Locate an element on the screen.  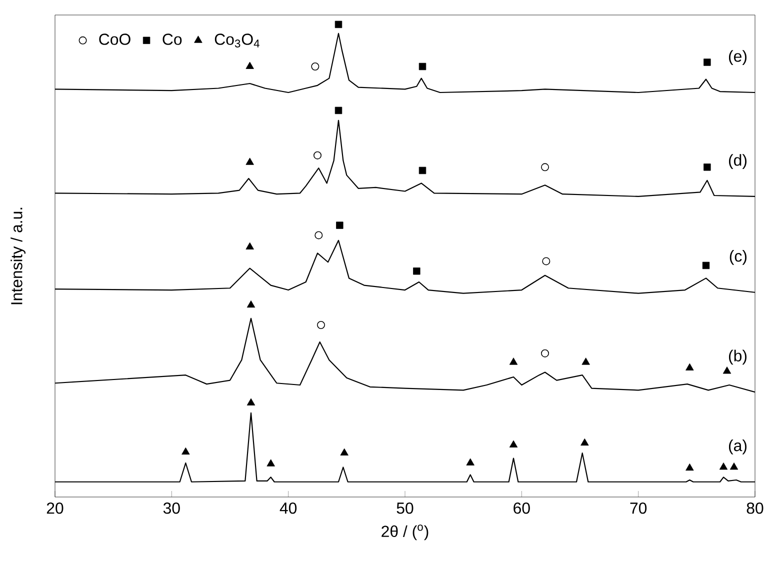
x-tick-label: 30 is located at coordinates (171, 508).